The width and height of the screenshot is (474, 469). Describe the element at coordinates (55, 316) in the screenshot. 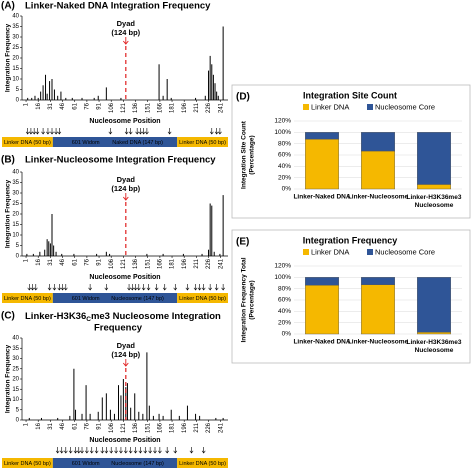

I see `title-part: Linker-H3K36` at that location.